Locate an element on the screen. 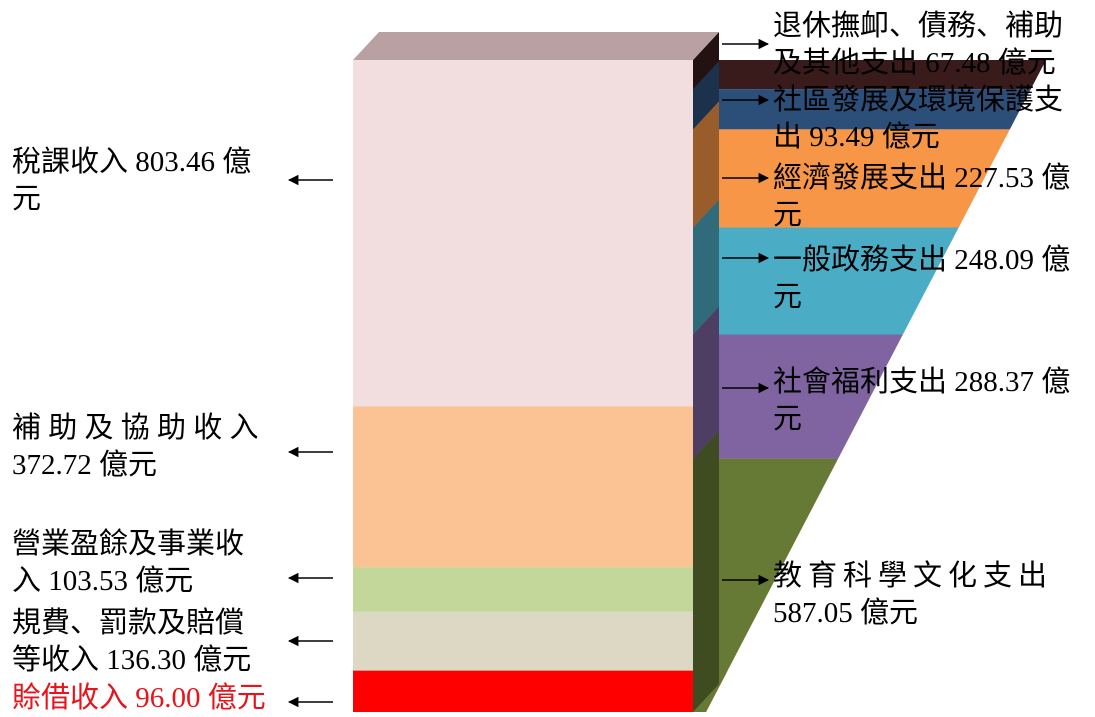 Image resolution: width=1095 pixels, height=717 pixels. label-education-expenditure-line2: 587.05 億元 is located at coordinates (846, 613).